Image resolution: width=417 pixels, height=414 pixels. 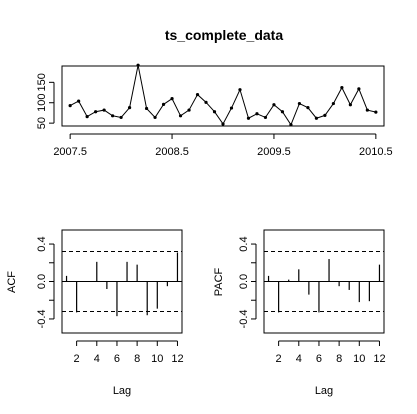 What do you see at coordinates (244, 281) in the screenshot?
I see `pacf-y-tick-label: 0.0` at bounding box center [244, 281].